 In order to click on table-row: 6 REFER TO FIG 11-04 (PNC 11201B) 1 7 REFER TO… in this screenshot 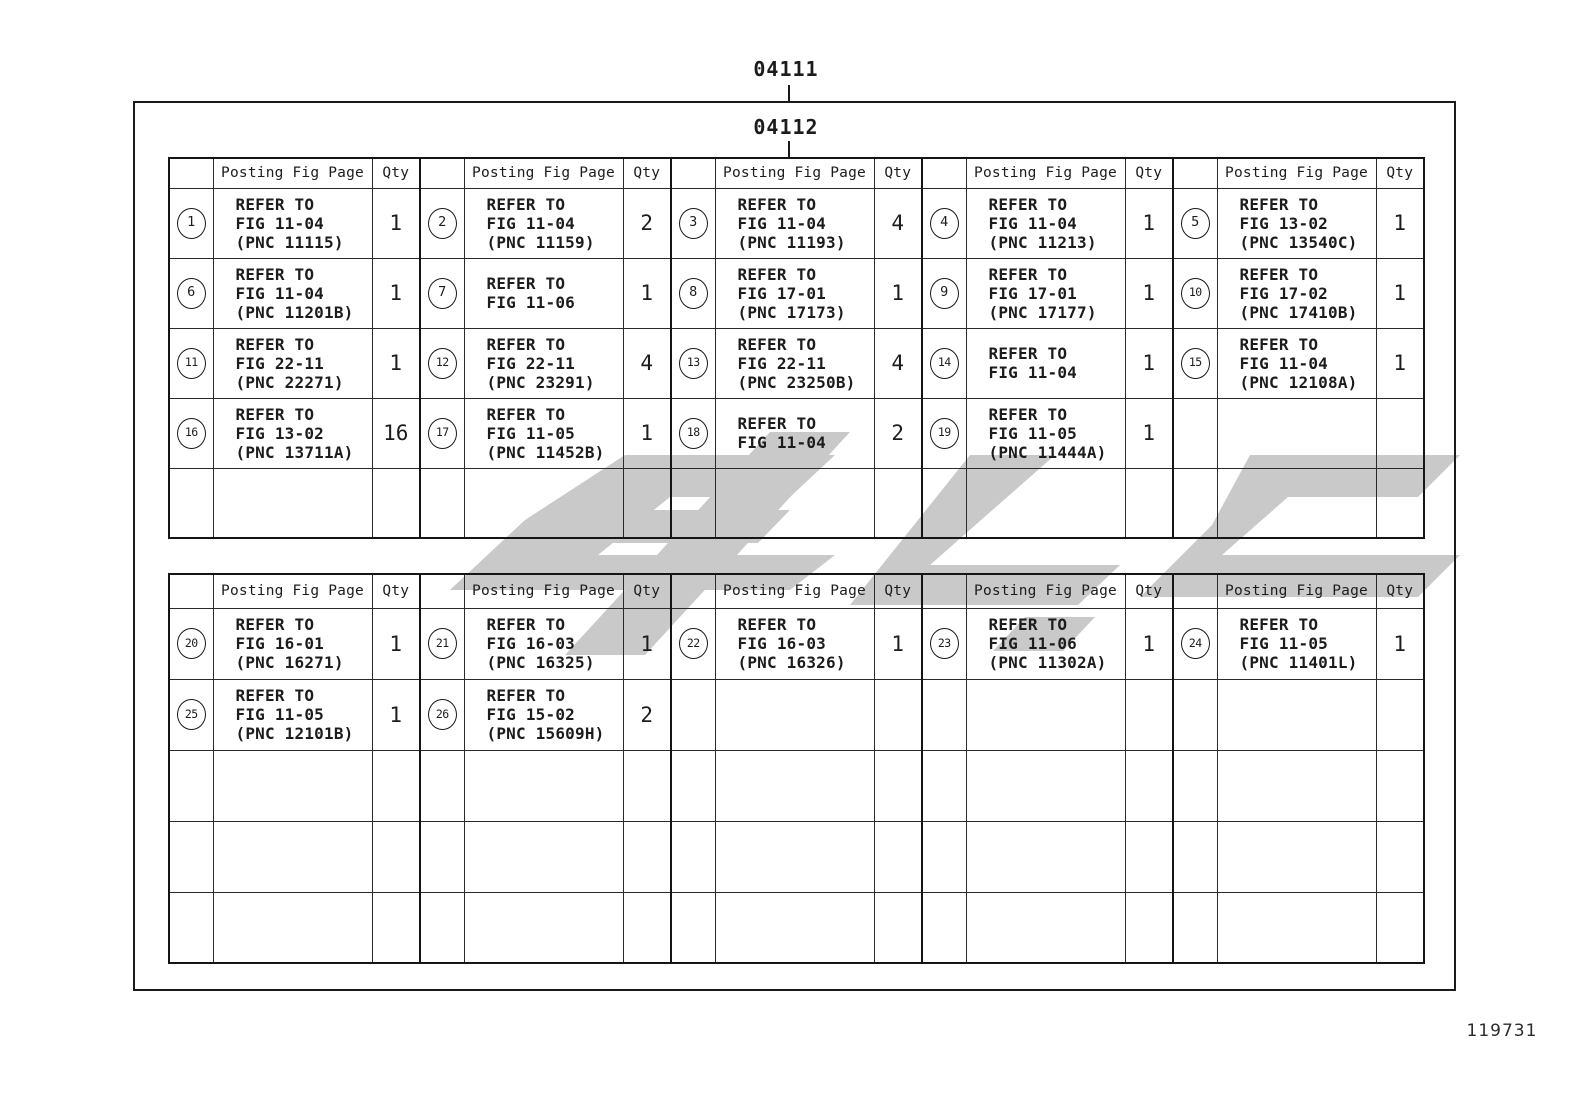, I will do `click(796, 293)`.